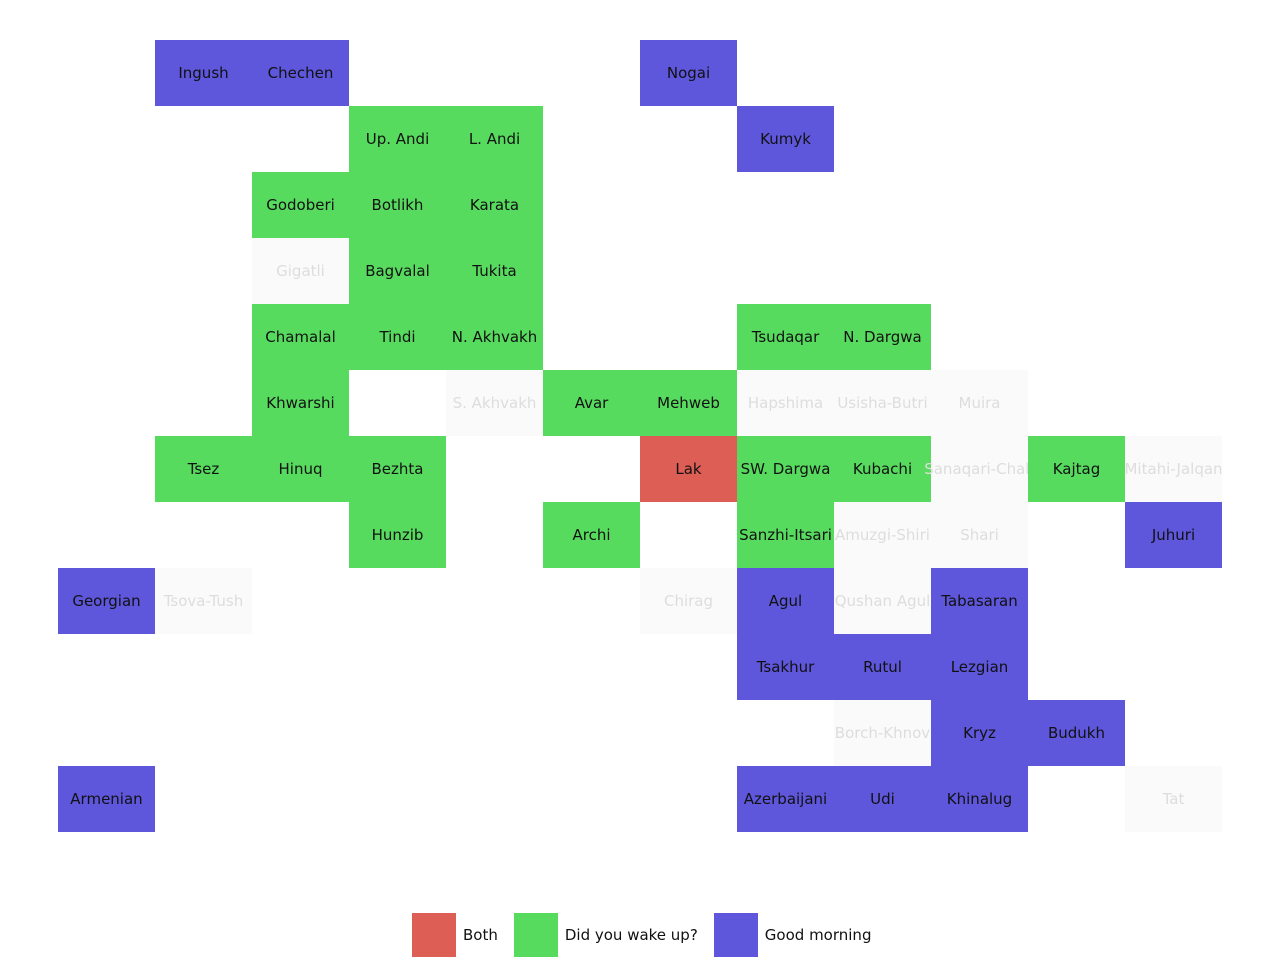 The height and width of the screenshot is (960, 1280). I want to click on grid-cell-label: Sanzhi-Itsari, so click(785, 535).